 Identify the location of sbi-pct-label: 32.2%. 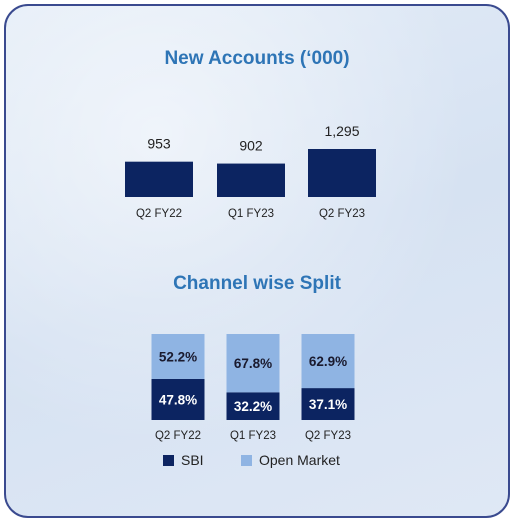
(253, 406).